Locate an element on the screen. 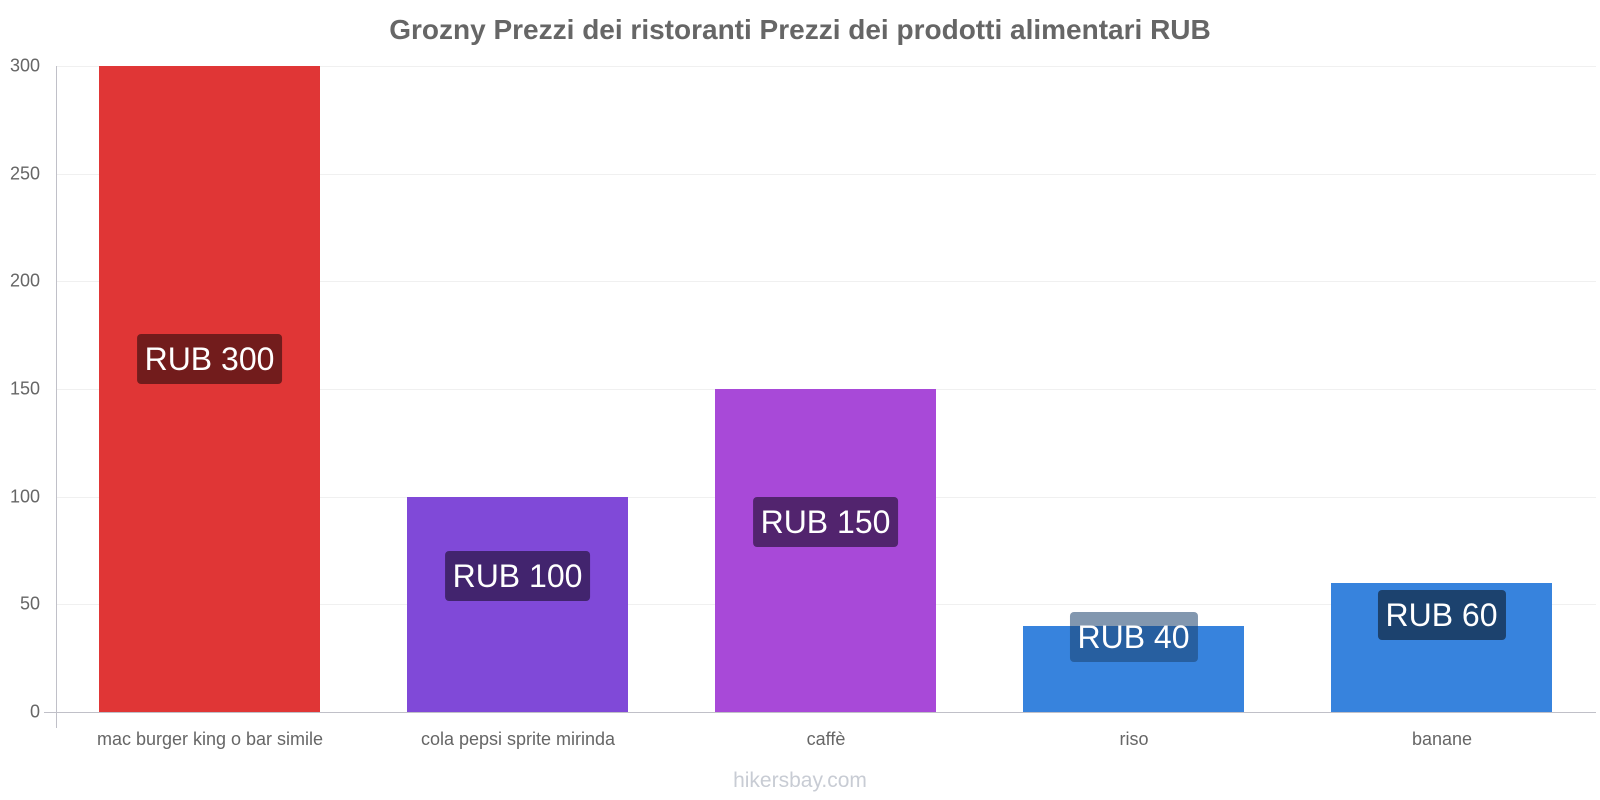 Image resolution: width=1600 pixels, height=800 pixels. watermark: hikersbay.com is located at coordinates (800, 780).